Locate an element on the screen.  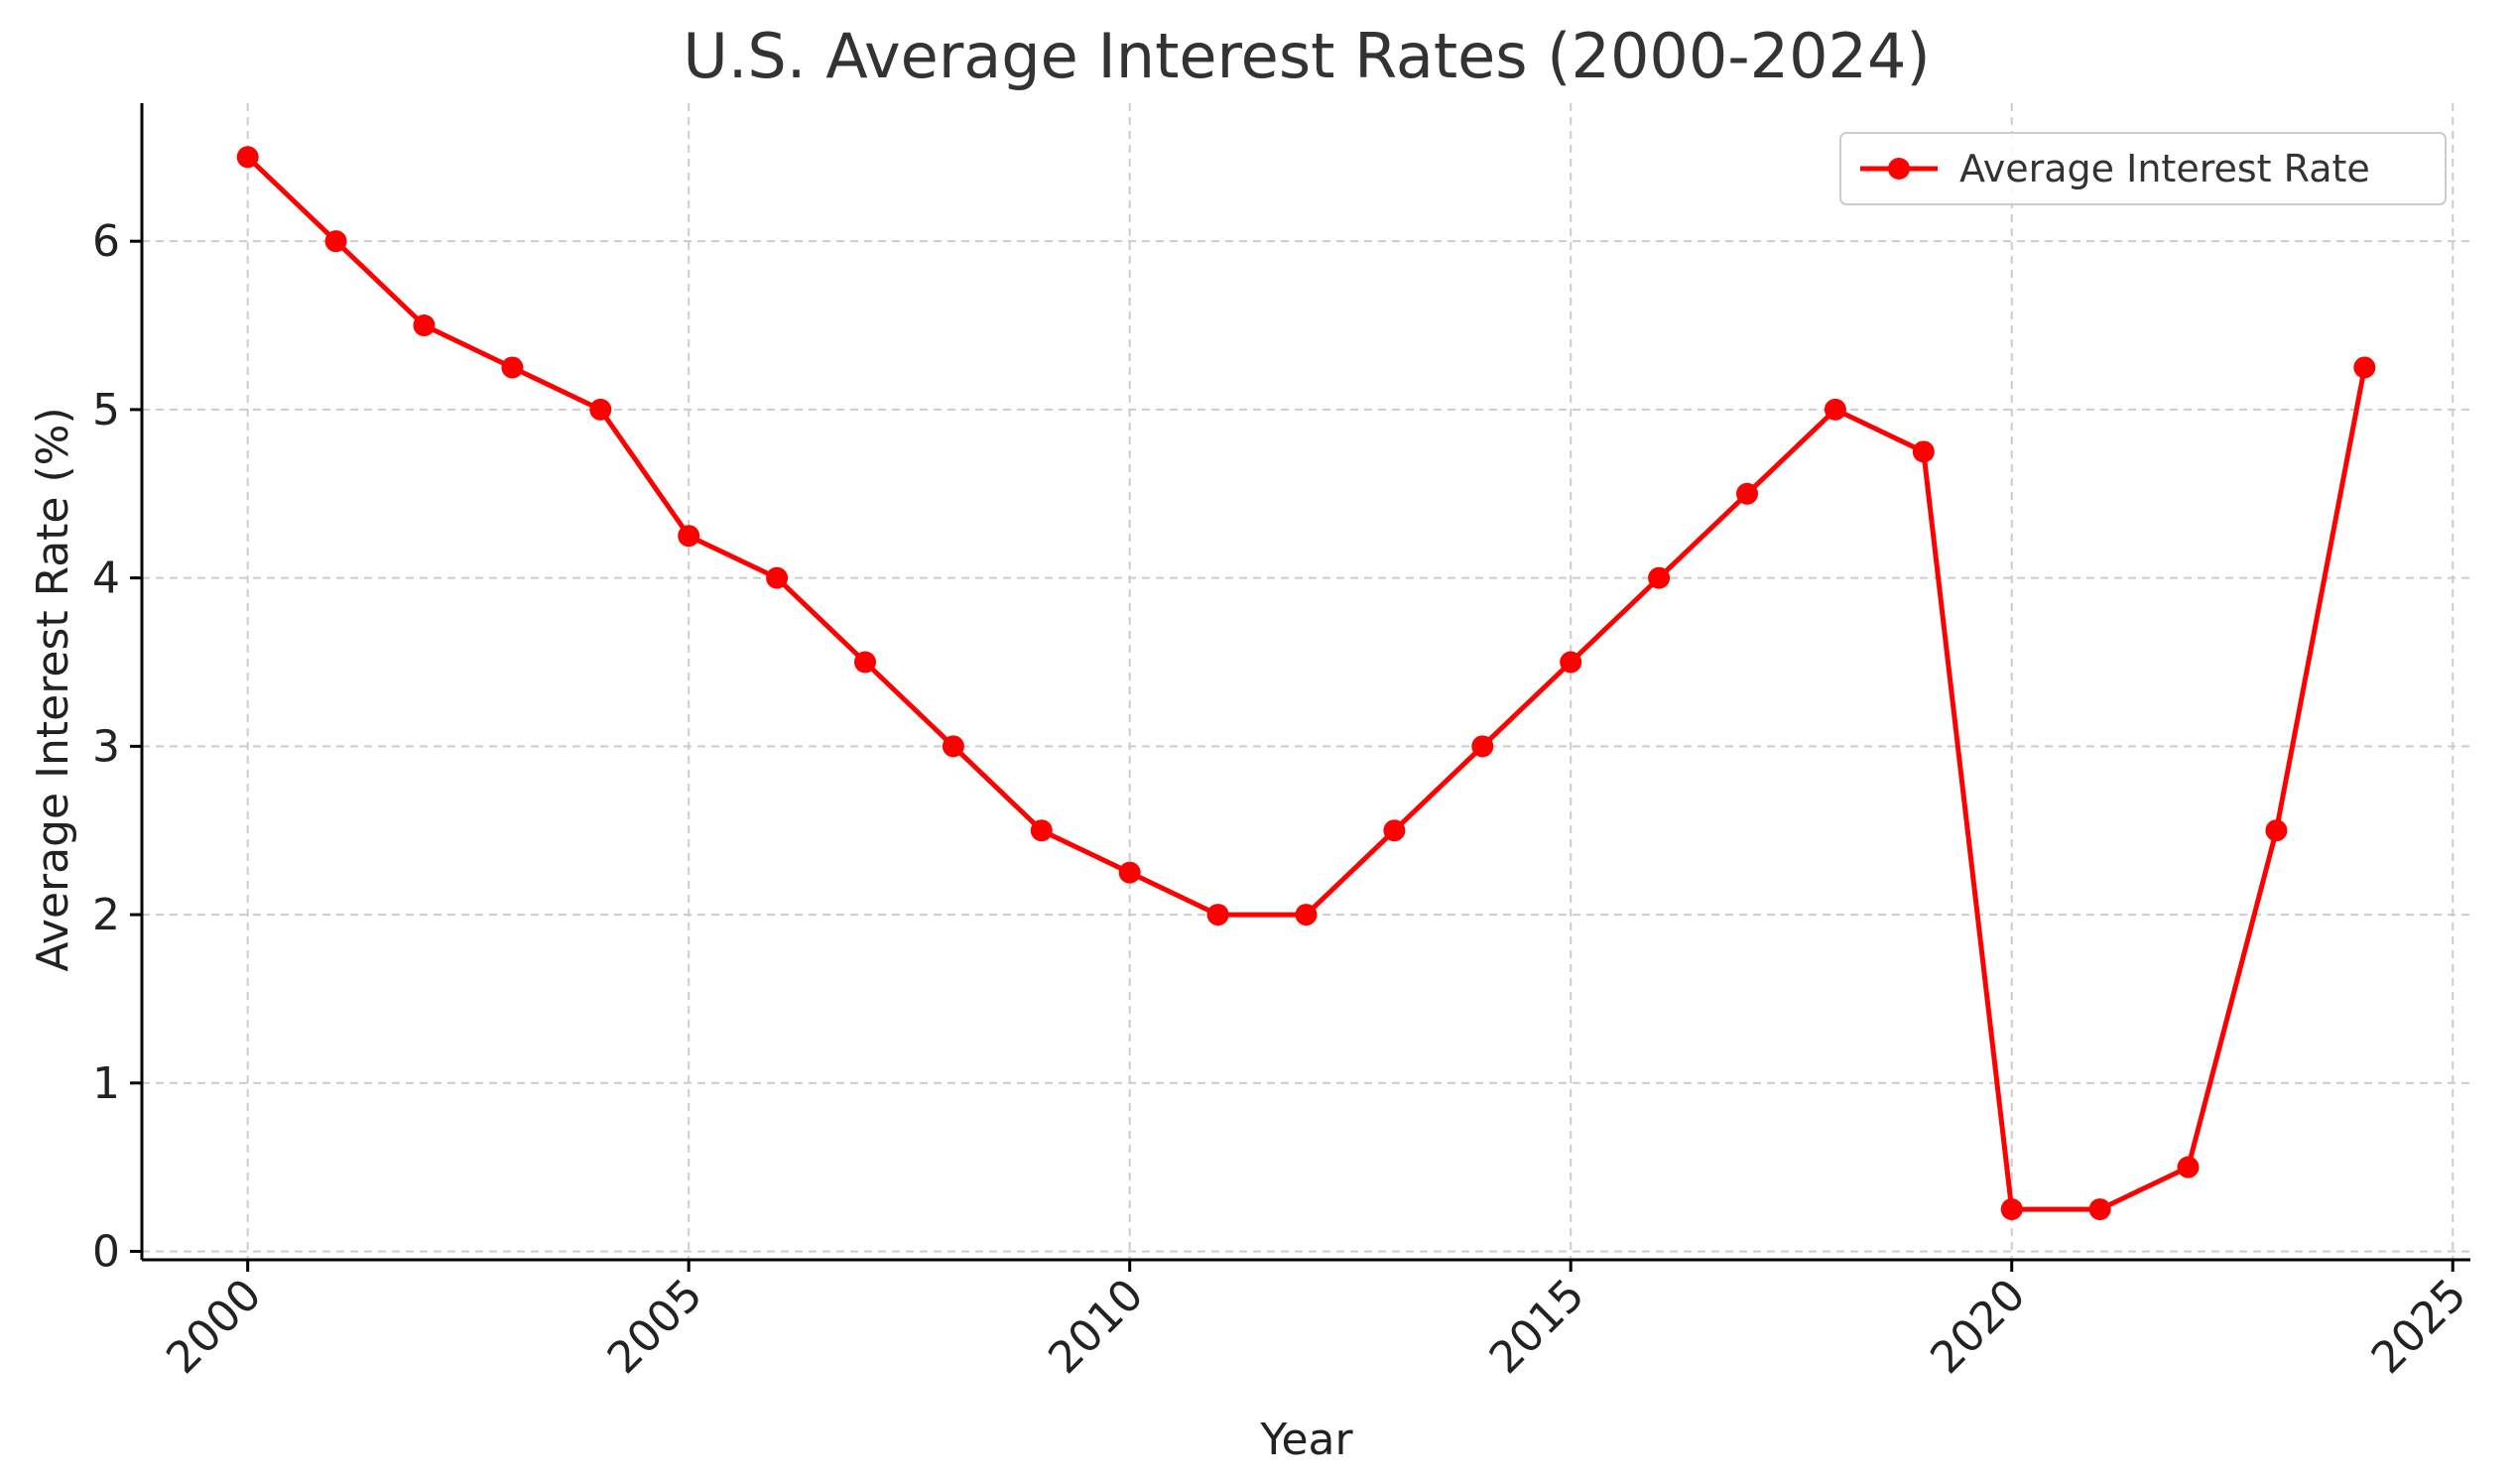
x-tick-label: 2000 is located at coordinates (214, 1327).